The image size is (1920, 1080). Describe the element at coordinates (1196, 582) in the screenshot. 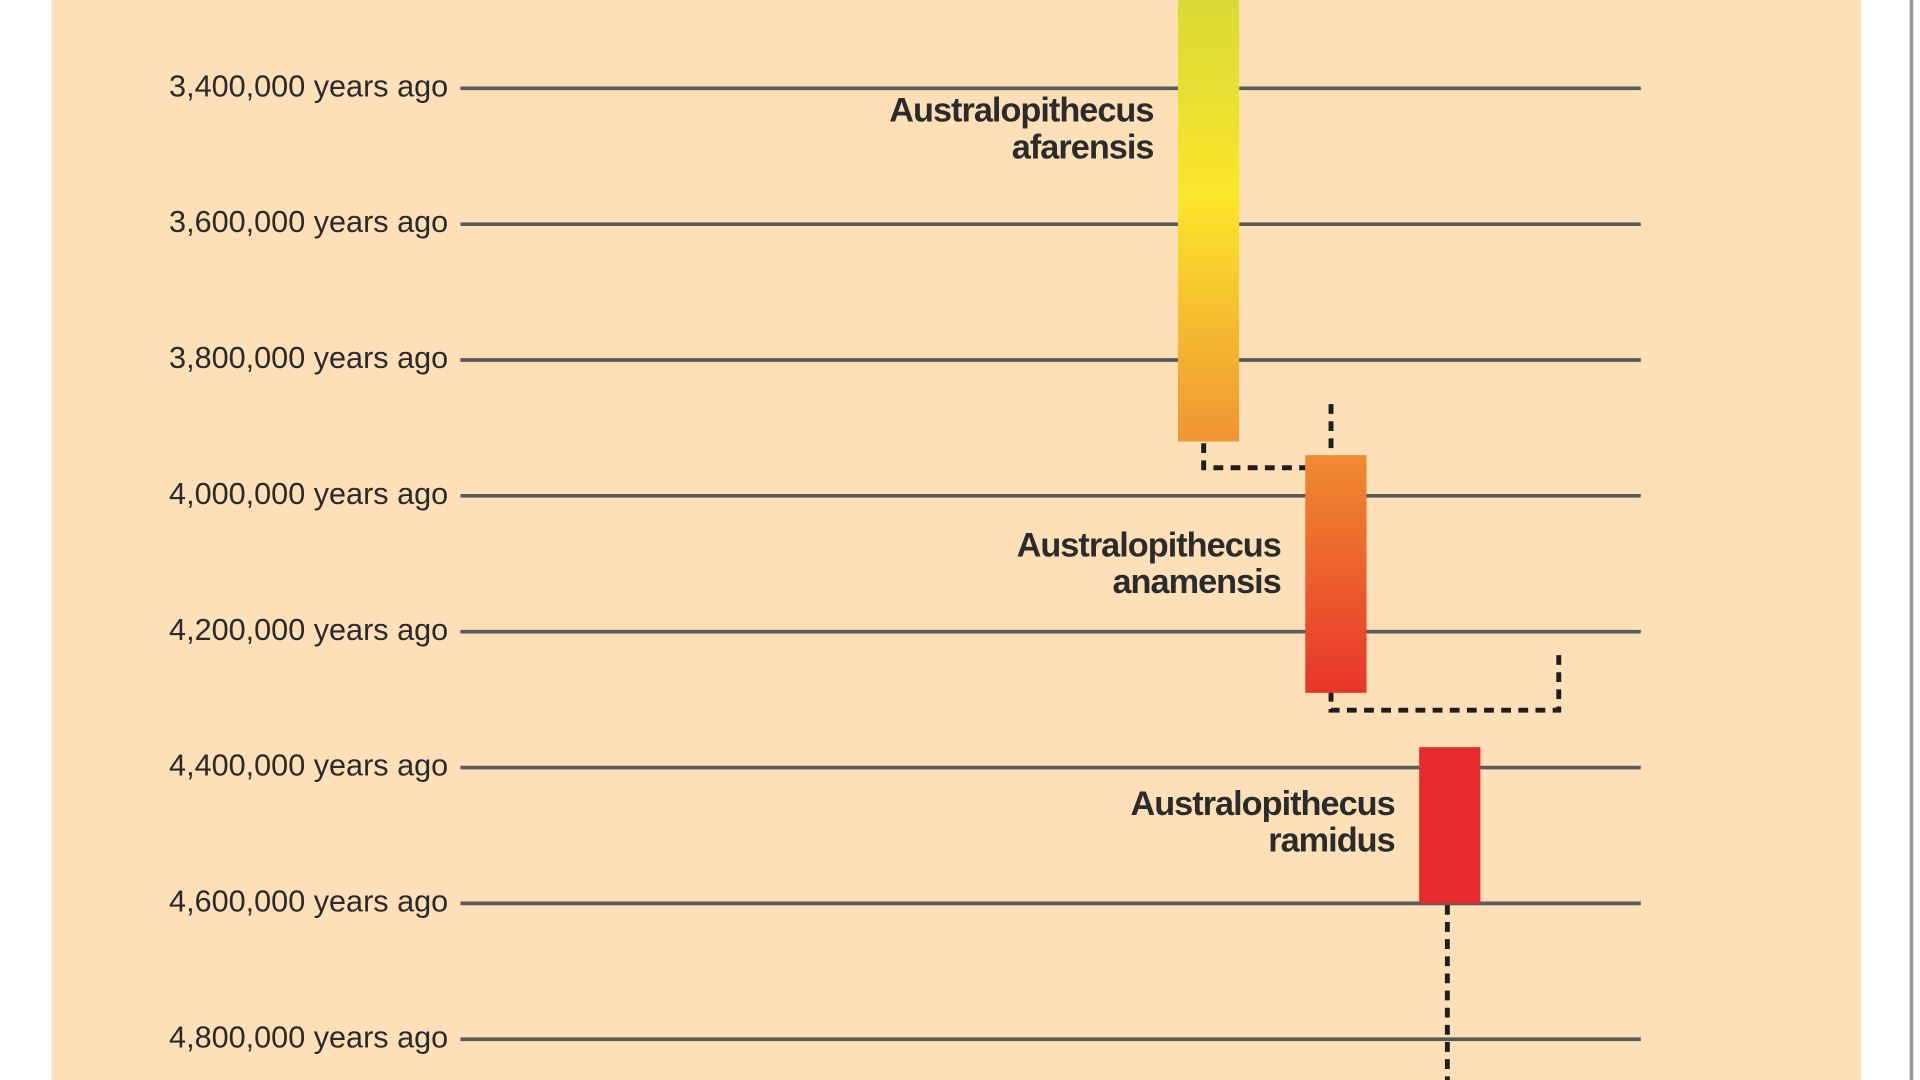

I see `species-label: anamensis` at that location.